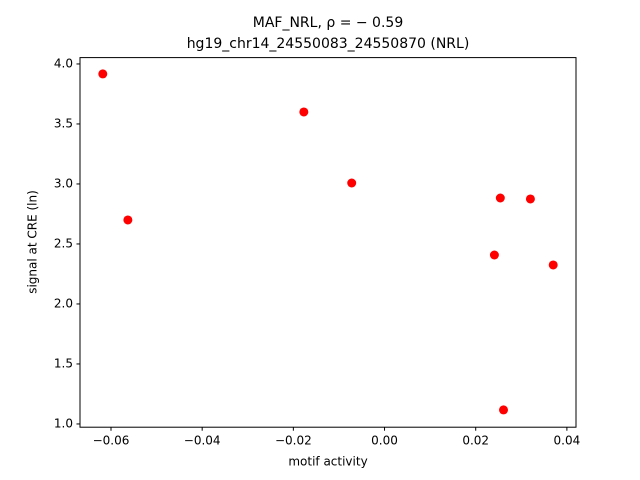 The width and height of the screenshot is (640, 480). Describe the element at coordinates (63, 423) in the screenshot. I see `y-tick-label: 1.0` at that location.